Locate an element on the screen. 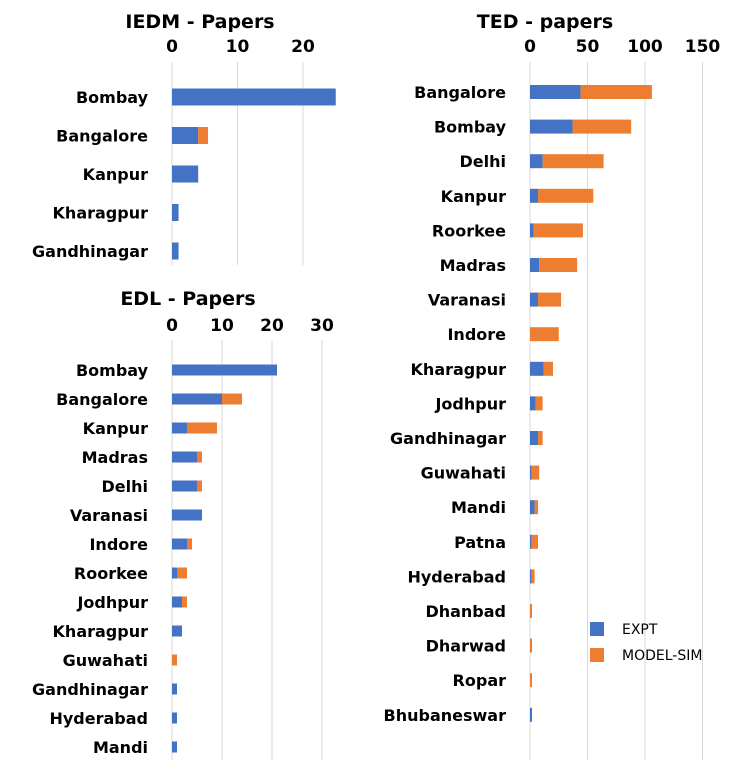 The image size is (749, 774). category-label: Ropar is located at coordinates (480, 680).